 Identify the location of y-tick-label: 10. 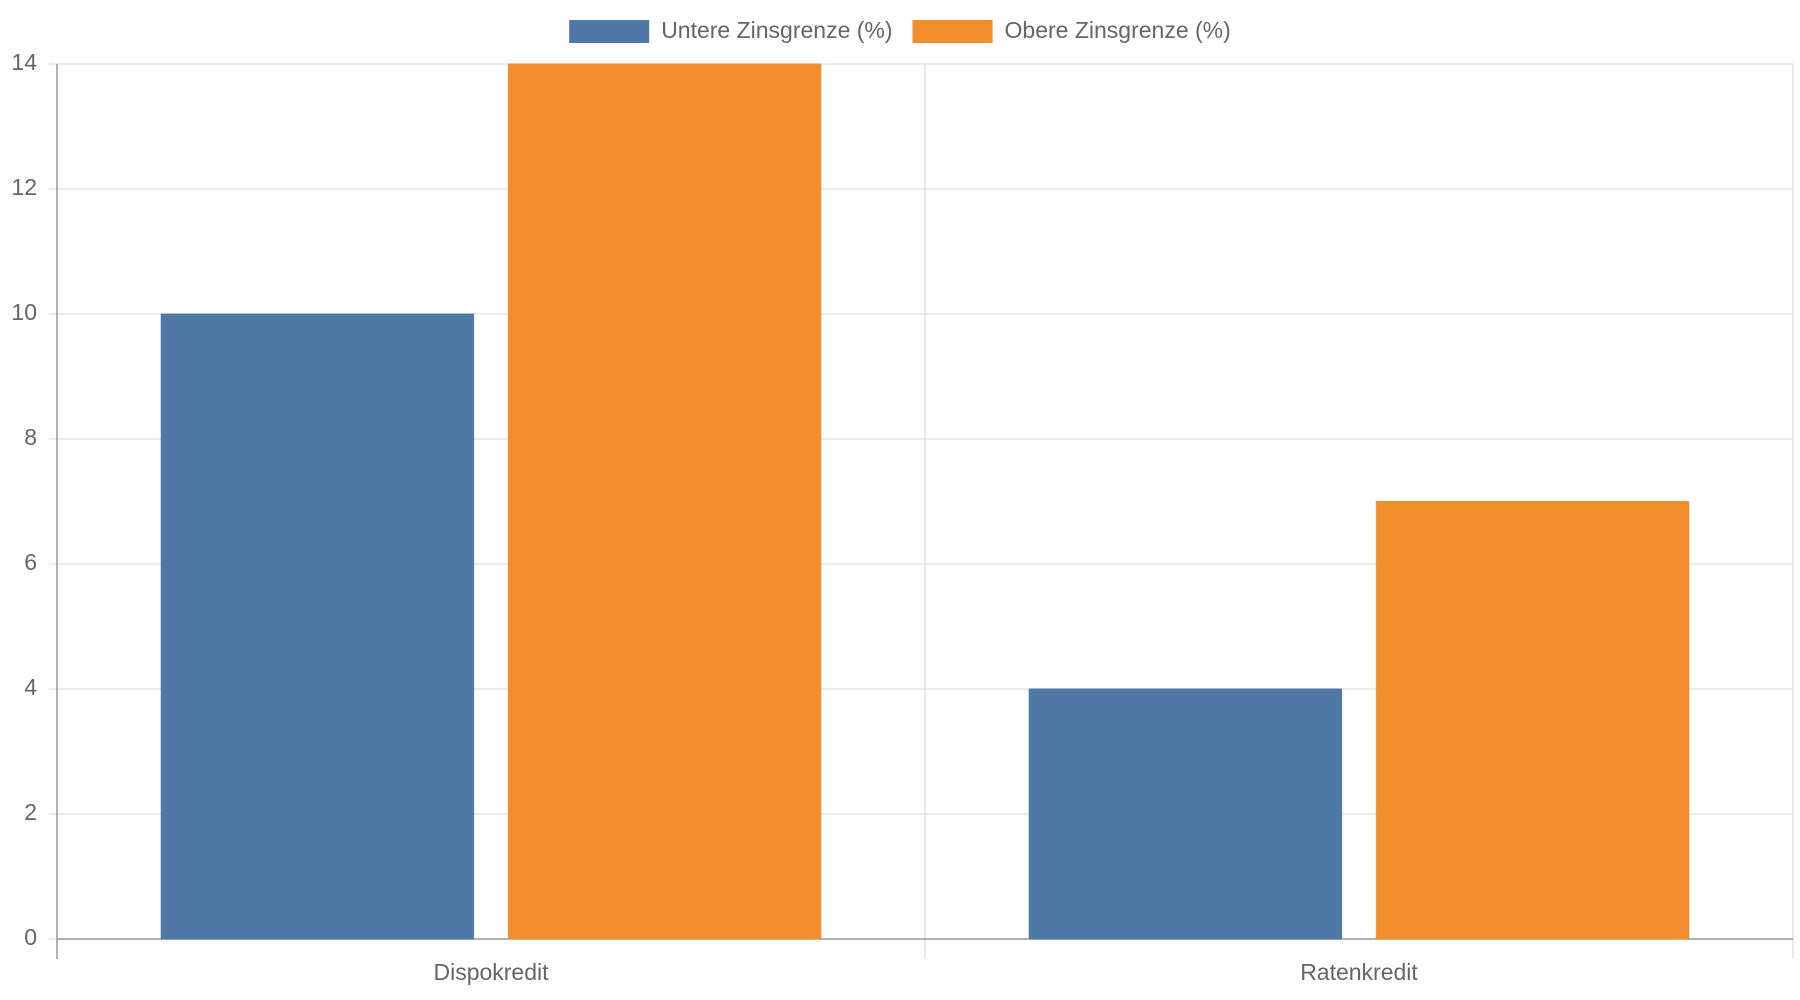
(24, 312).